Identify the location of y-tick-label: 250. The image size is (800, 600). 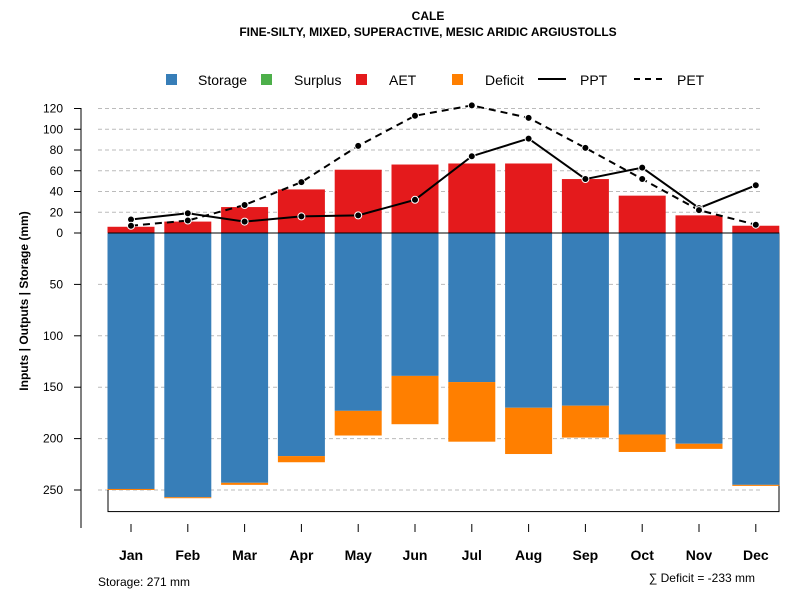
(53, 490).